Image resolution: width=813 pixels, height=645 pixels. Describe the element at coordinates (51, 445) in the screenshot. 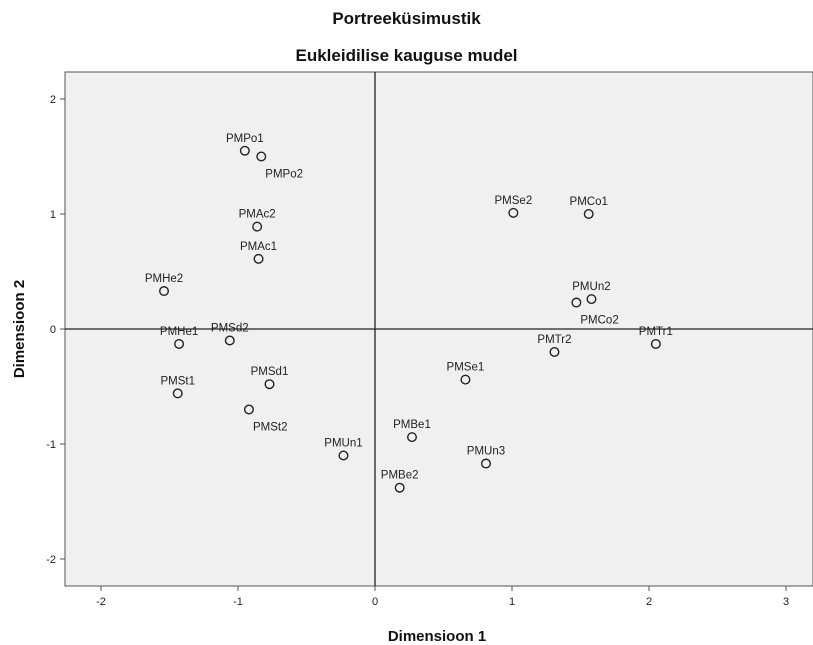

I see `y-tick-label: -1` at that location.